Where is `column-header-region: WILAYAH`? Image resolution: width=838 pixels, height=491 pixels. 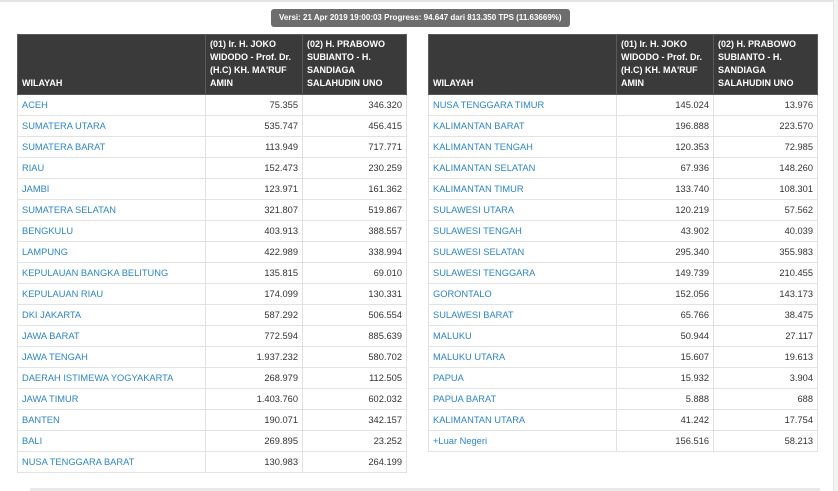
column-header-region: WILAYAH is located at coordinates (111, 64).